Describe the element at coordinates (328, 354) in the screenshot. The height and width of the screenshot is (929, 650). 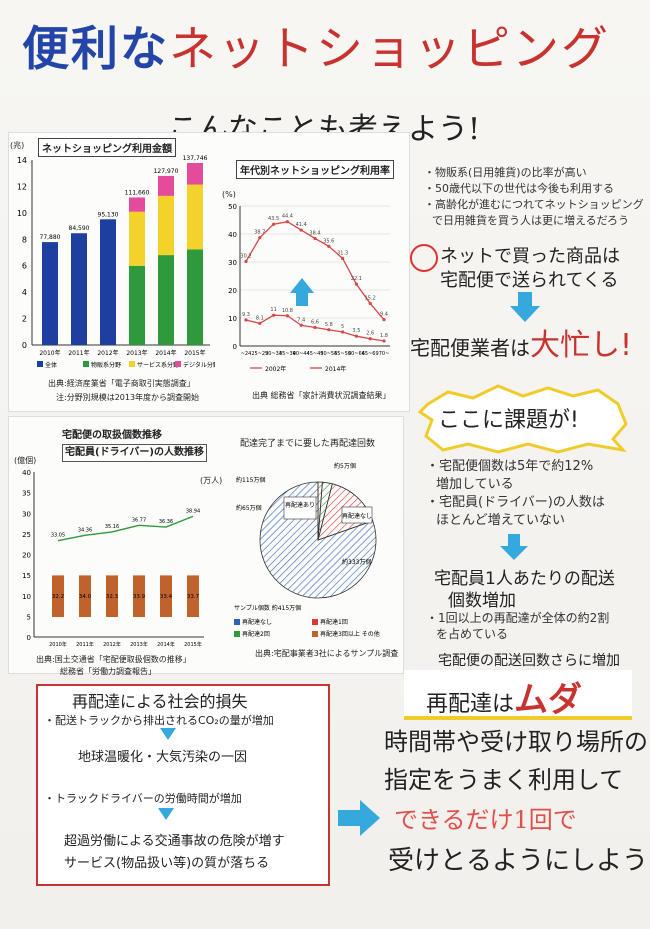
I see `chart2-xtick: 50~54` at that location.